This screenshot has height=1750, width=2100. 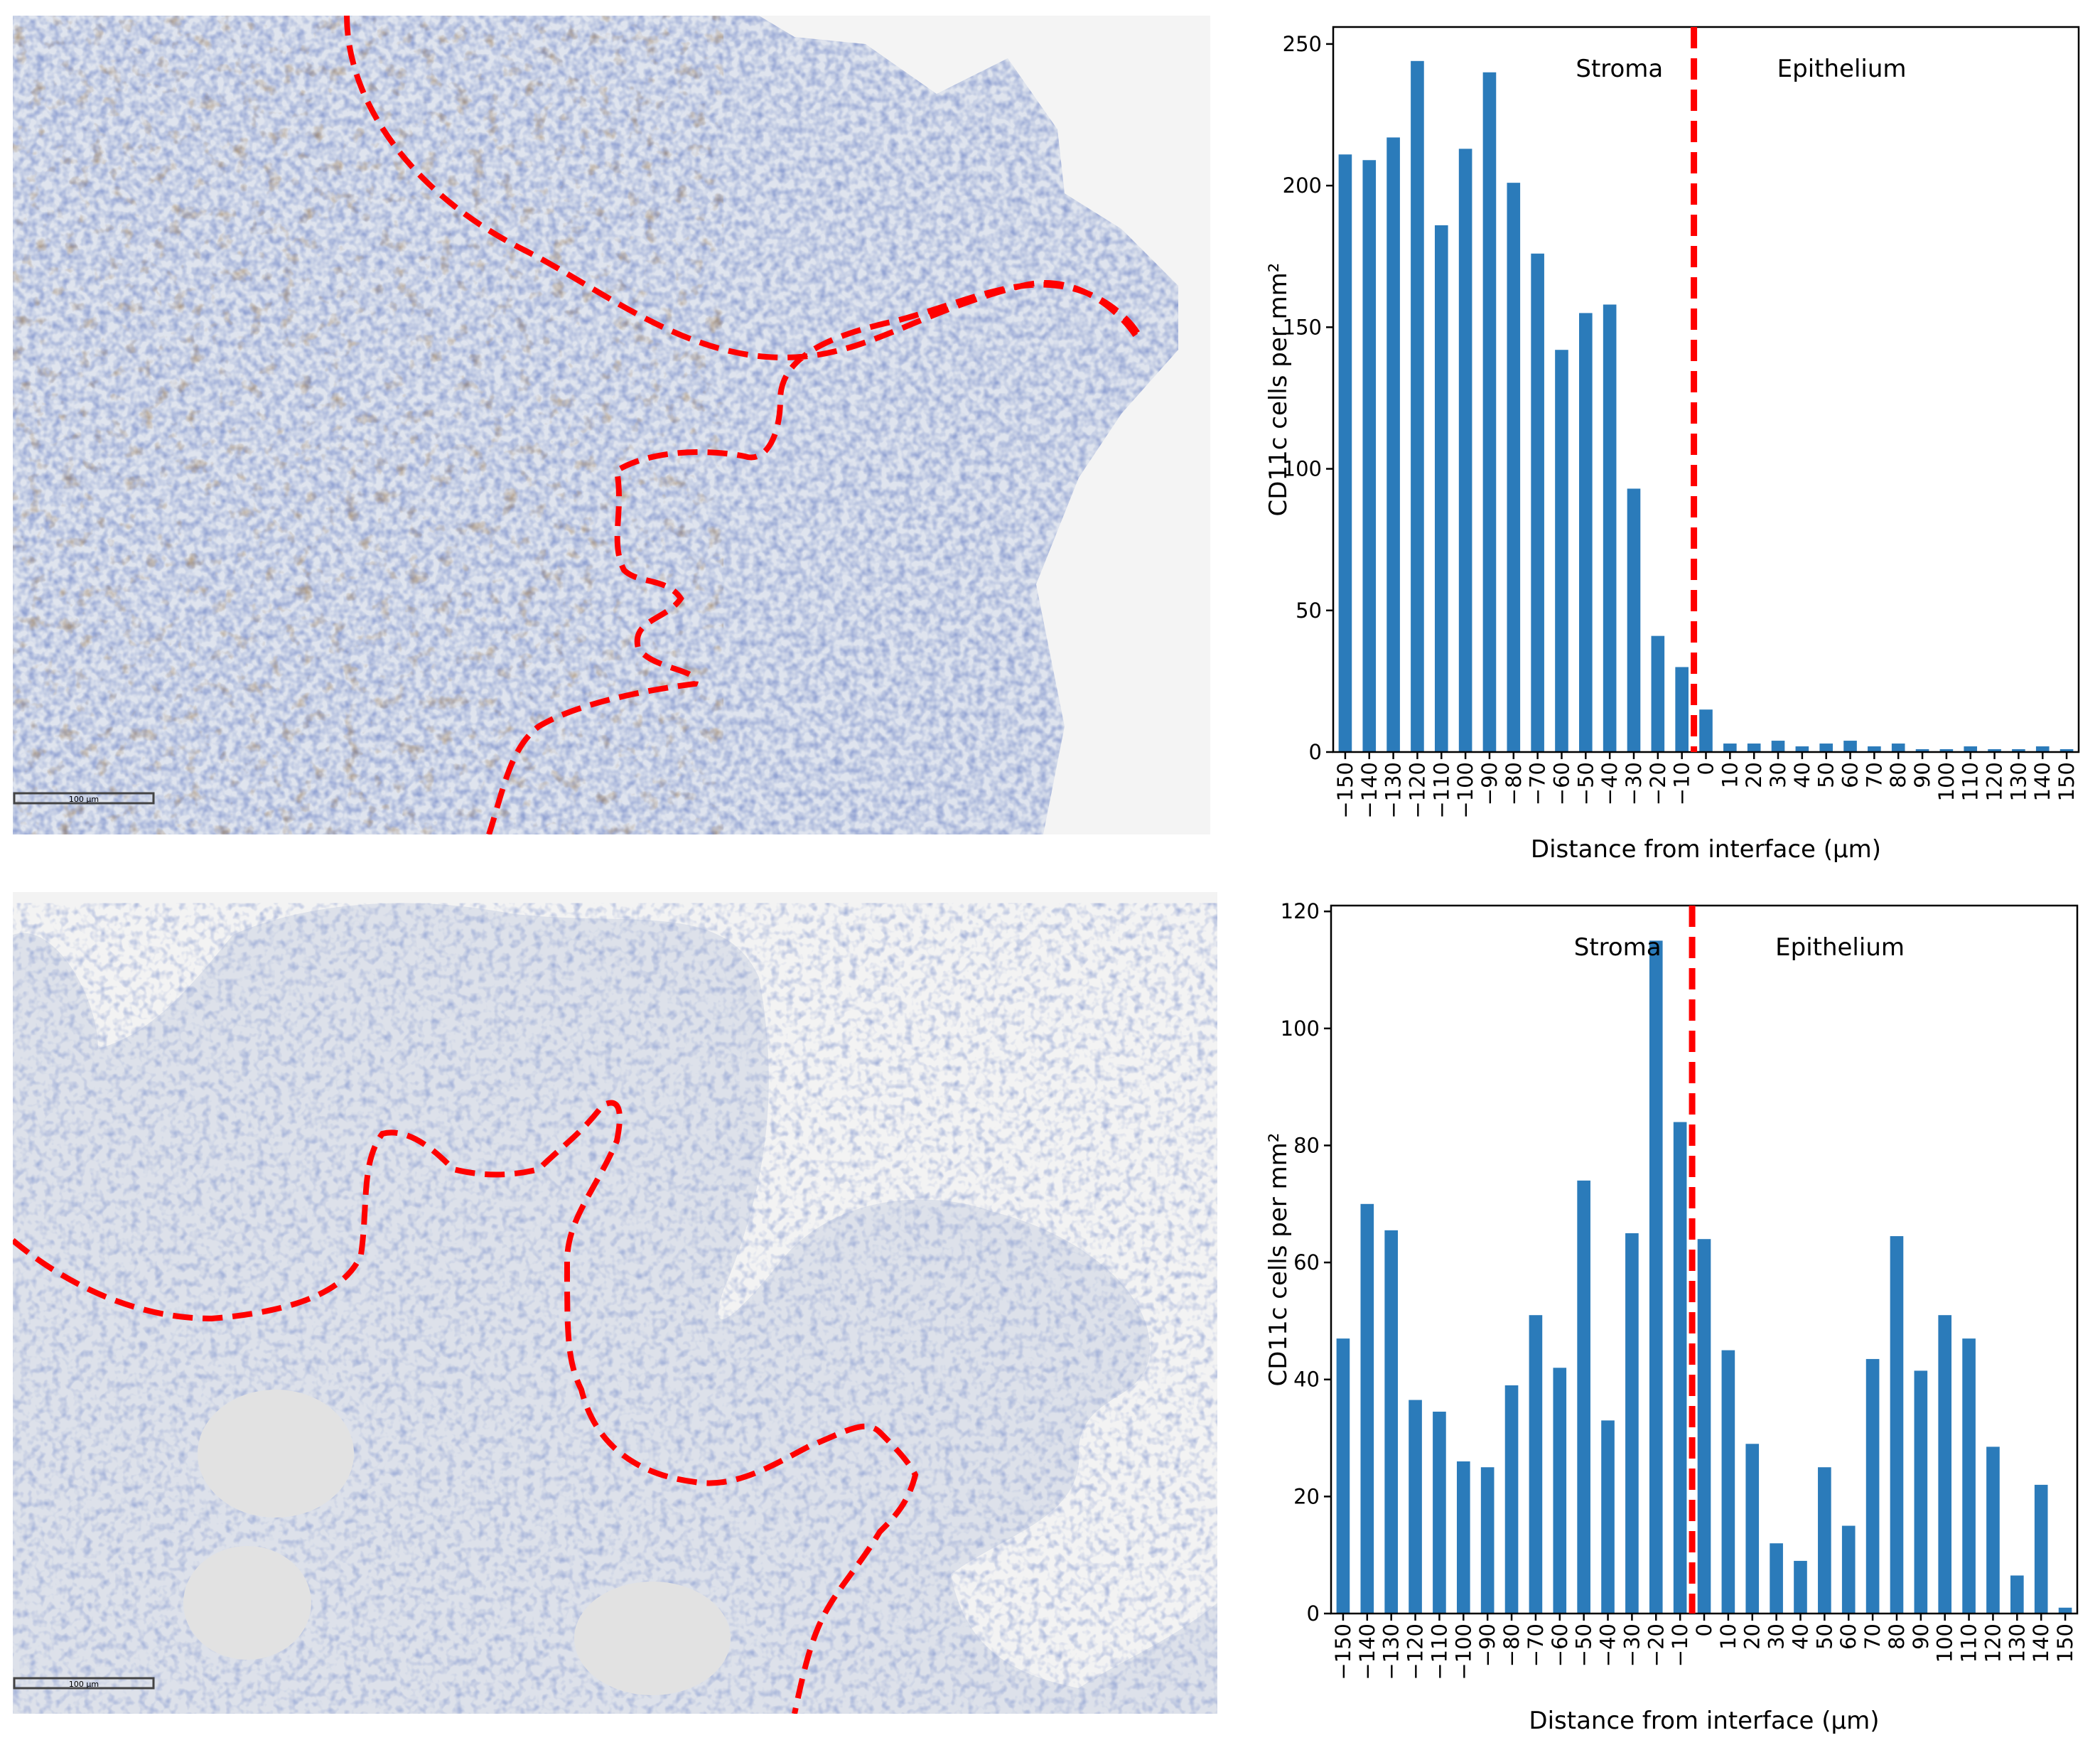 What do you see at coordinates (1303, 185) in the screenshot?
I see `top-y-tick-label: 200` at bounding box center [1303, 185].